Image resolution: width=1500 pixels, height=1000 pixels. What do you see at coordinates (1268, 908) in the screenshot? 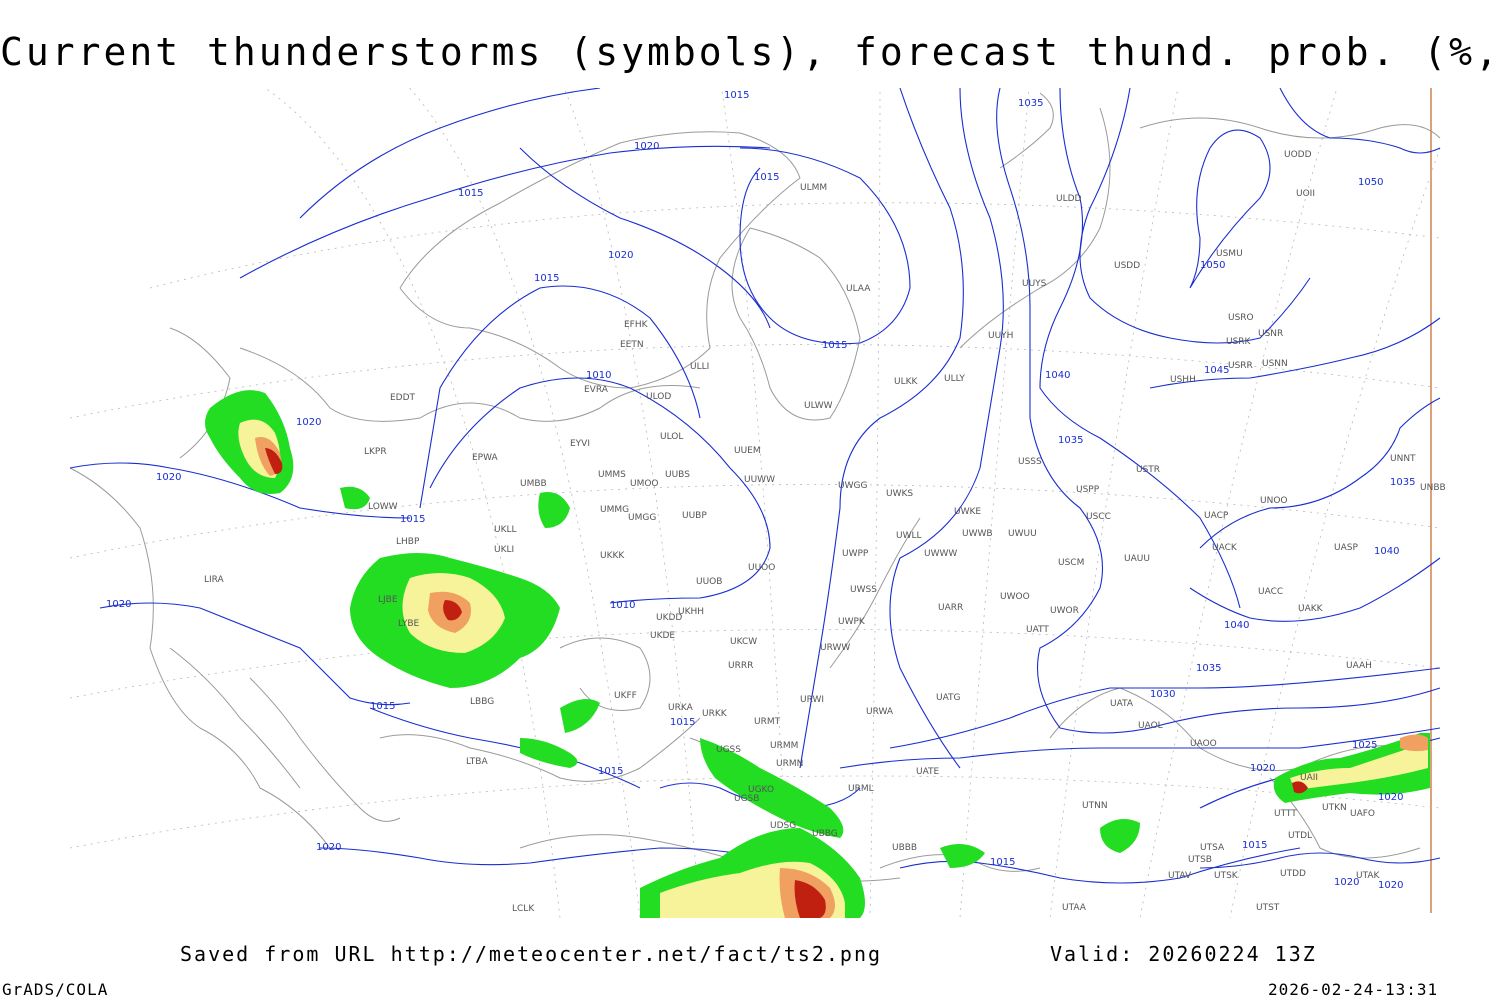
I see `station-label: UTST` at bounding box center [1268, 908].